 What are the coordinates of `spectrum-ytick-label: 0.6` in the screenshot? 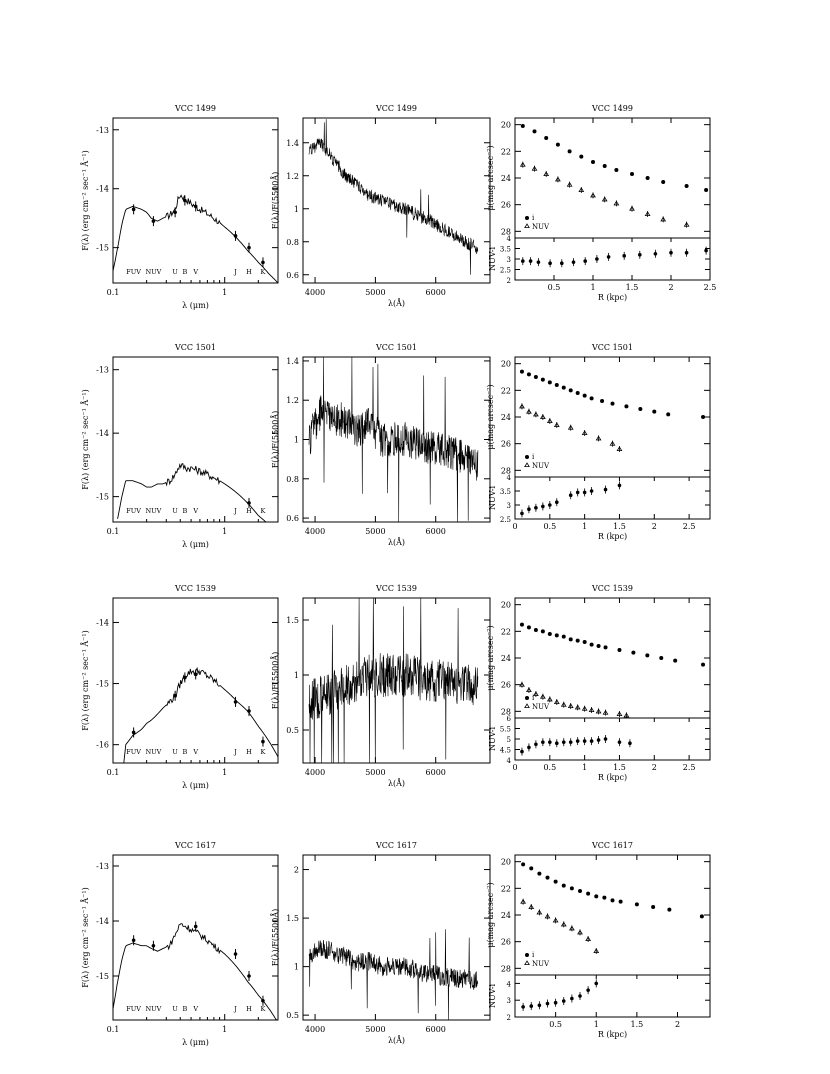 It's located at (292, 518).